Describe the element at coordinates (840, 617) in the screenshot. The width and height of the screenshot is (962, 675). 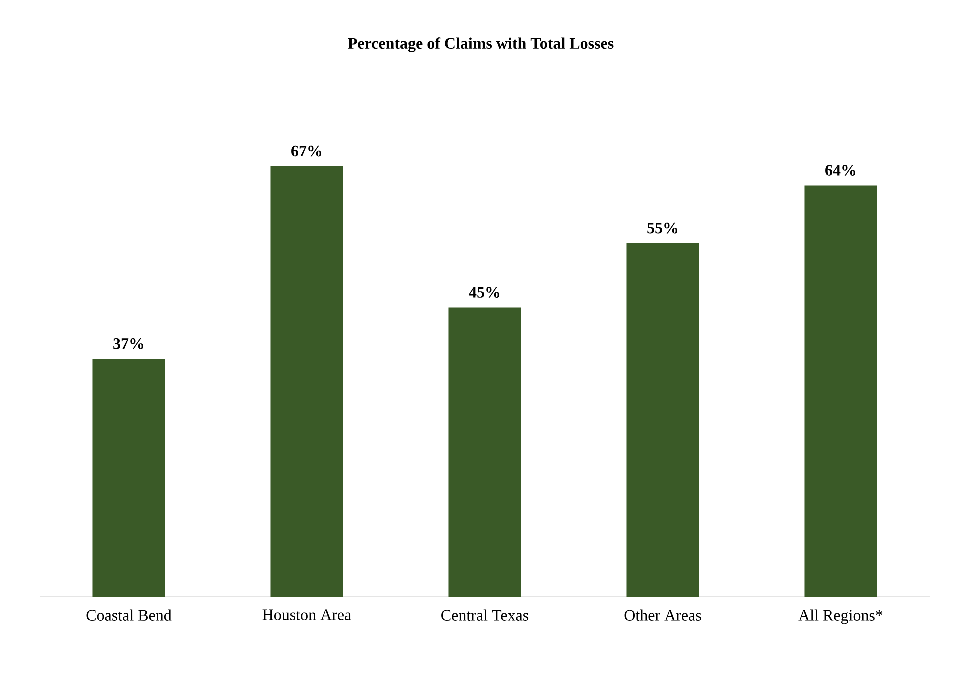
I see `x-tick-label: All Regions*` at that location.